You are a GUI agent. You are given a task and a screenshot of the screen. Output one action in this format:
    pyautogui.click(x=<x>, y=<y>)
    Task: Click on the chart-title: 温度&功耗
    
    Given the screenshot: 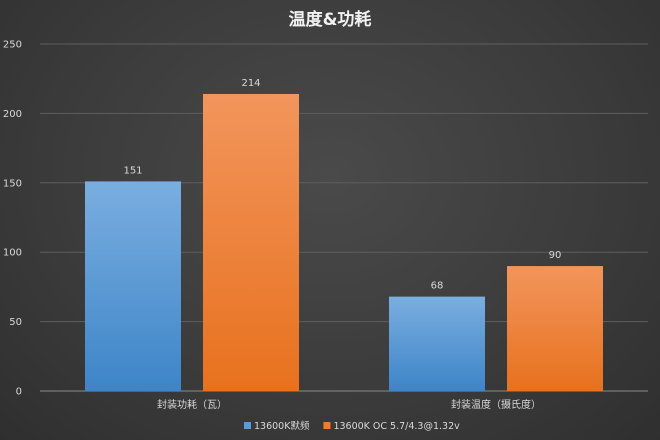 What is the action you would take?
    pyautogui.click(x=330, y=19)
    